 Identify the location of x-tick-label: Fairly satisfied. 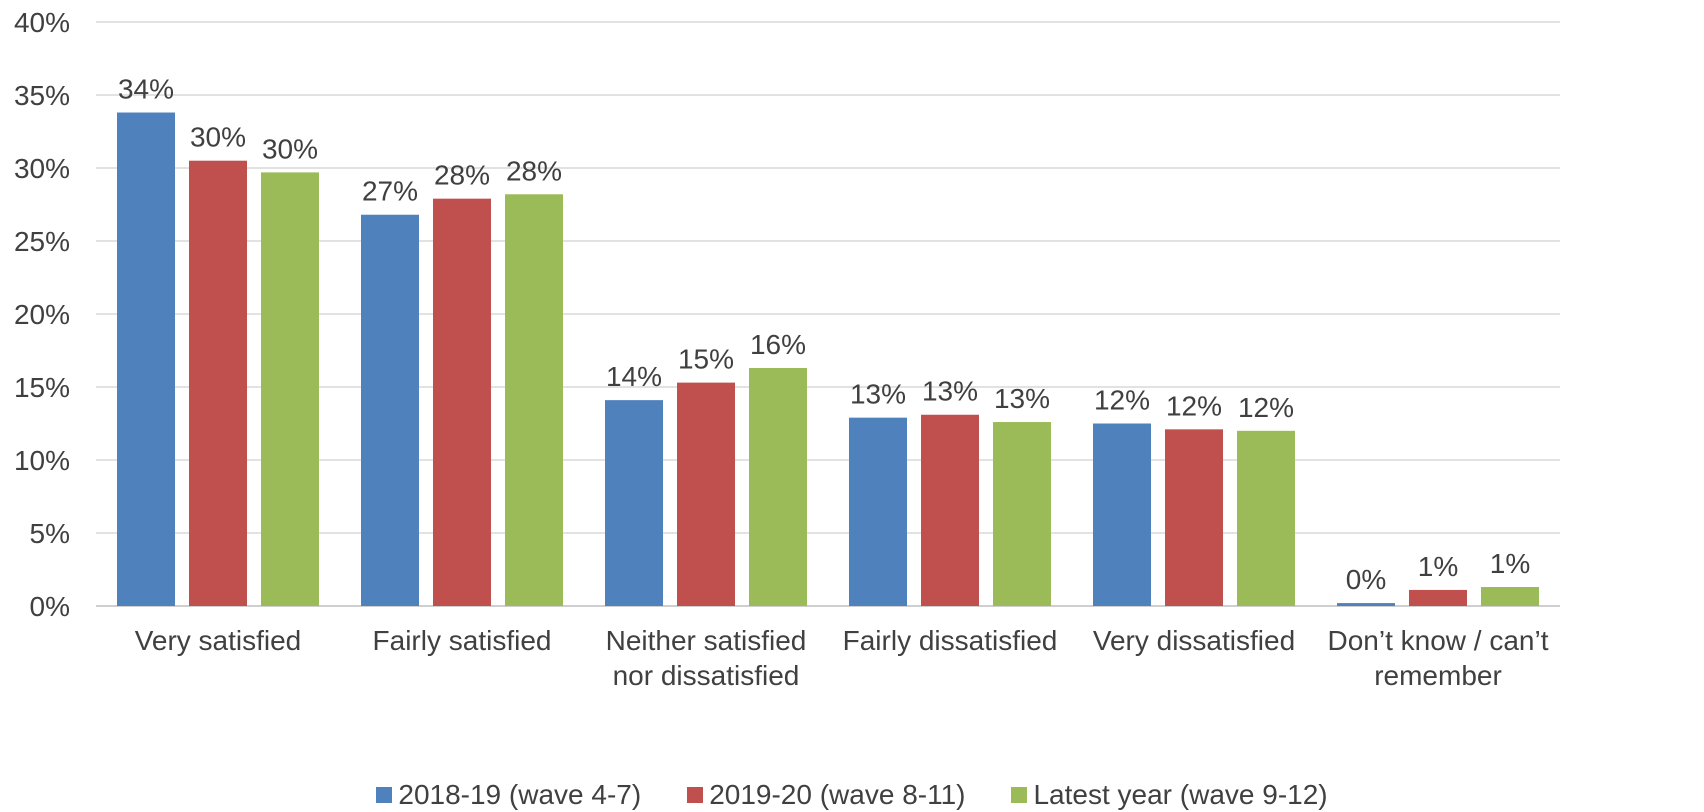
(462, 640).